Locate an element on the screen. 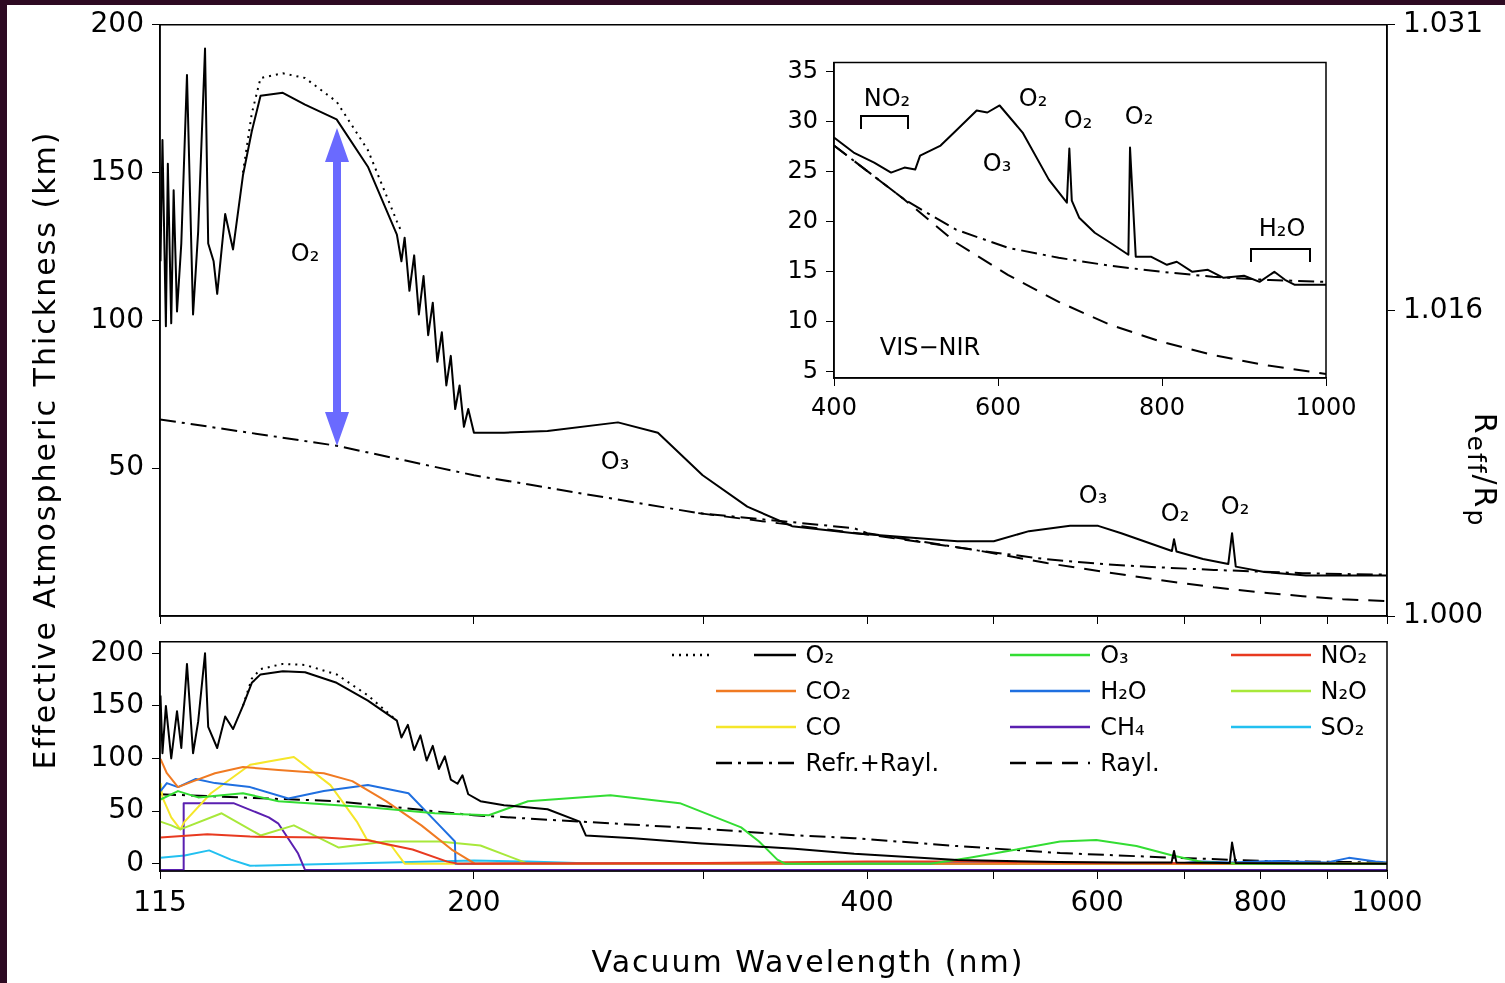  y2-tick-label: 1.000 is located at coordinates (1443, 614).